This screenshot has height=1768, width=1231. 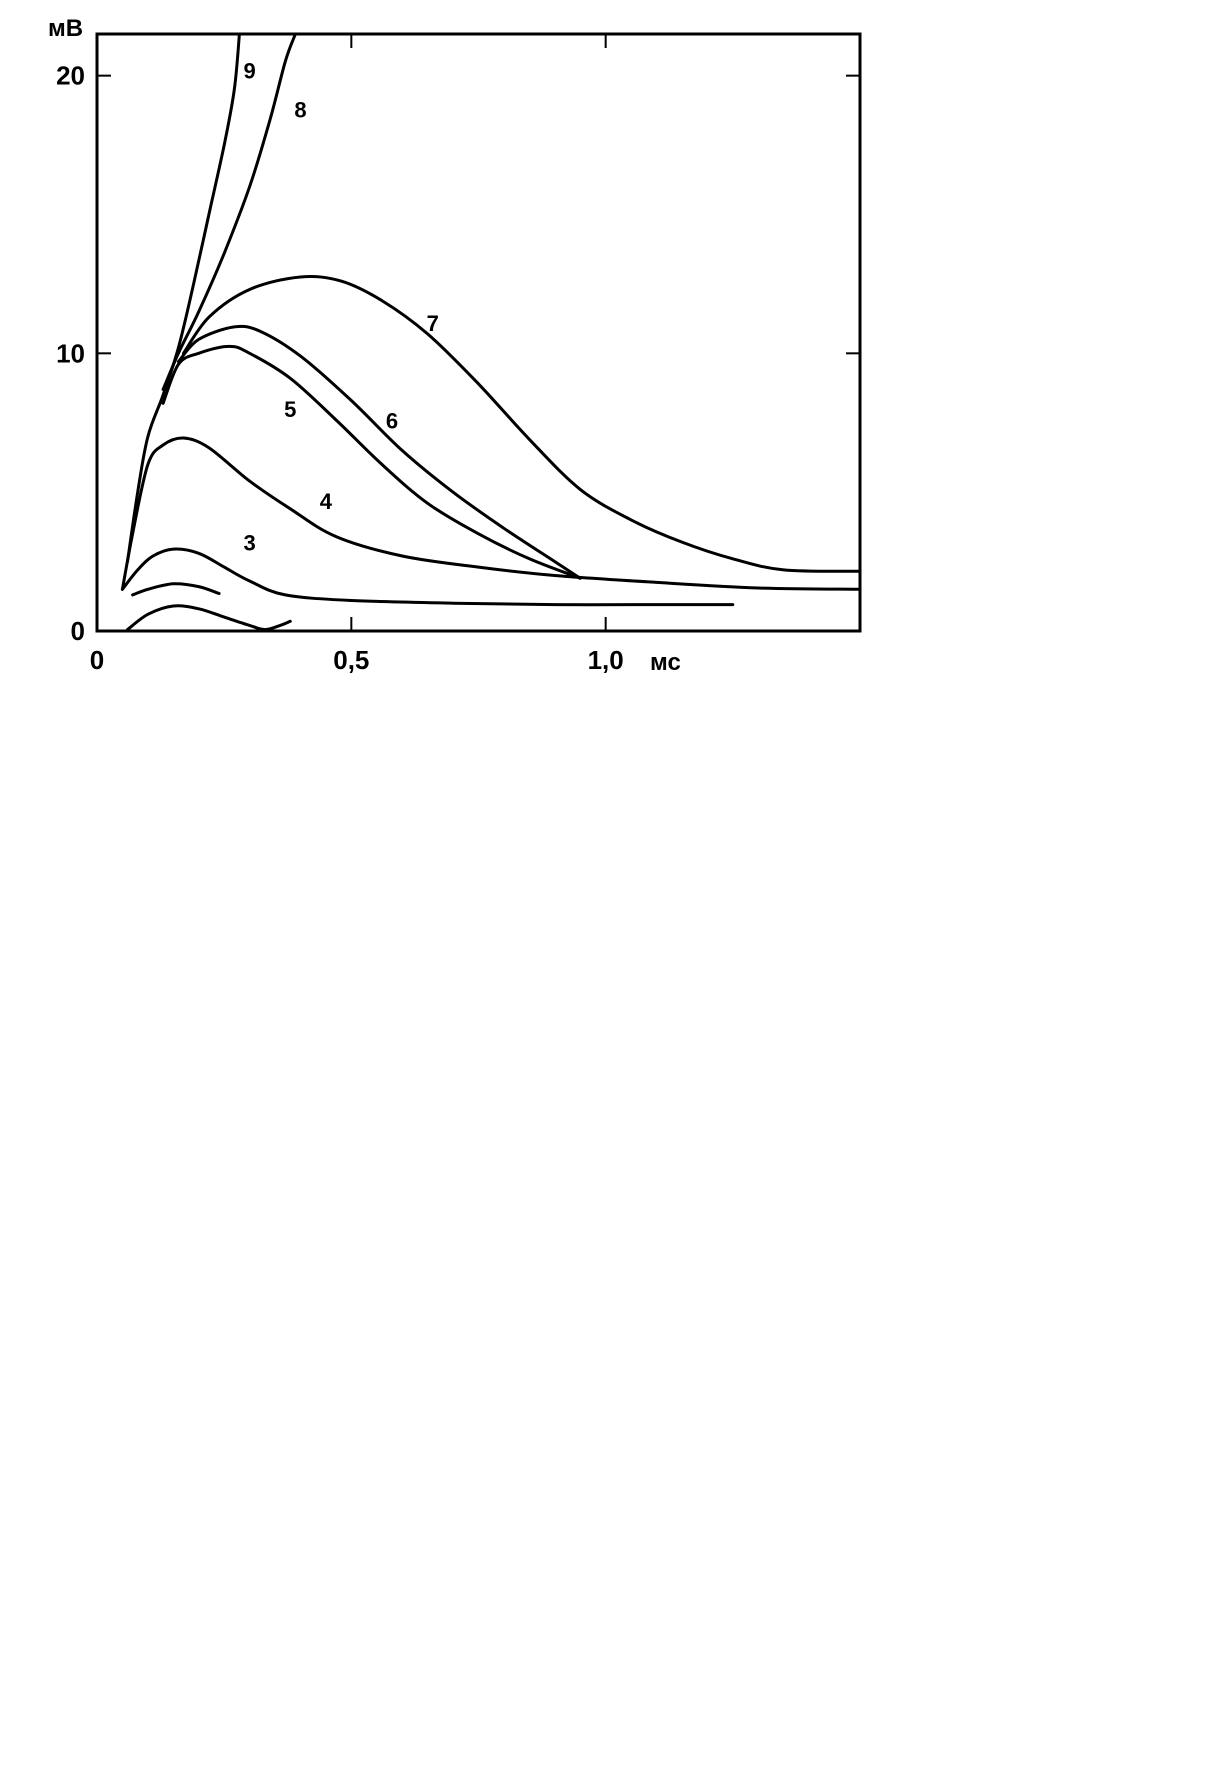 I want to click on y-tick-label: 10, so click(x=70, y=353).